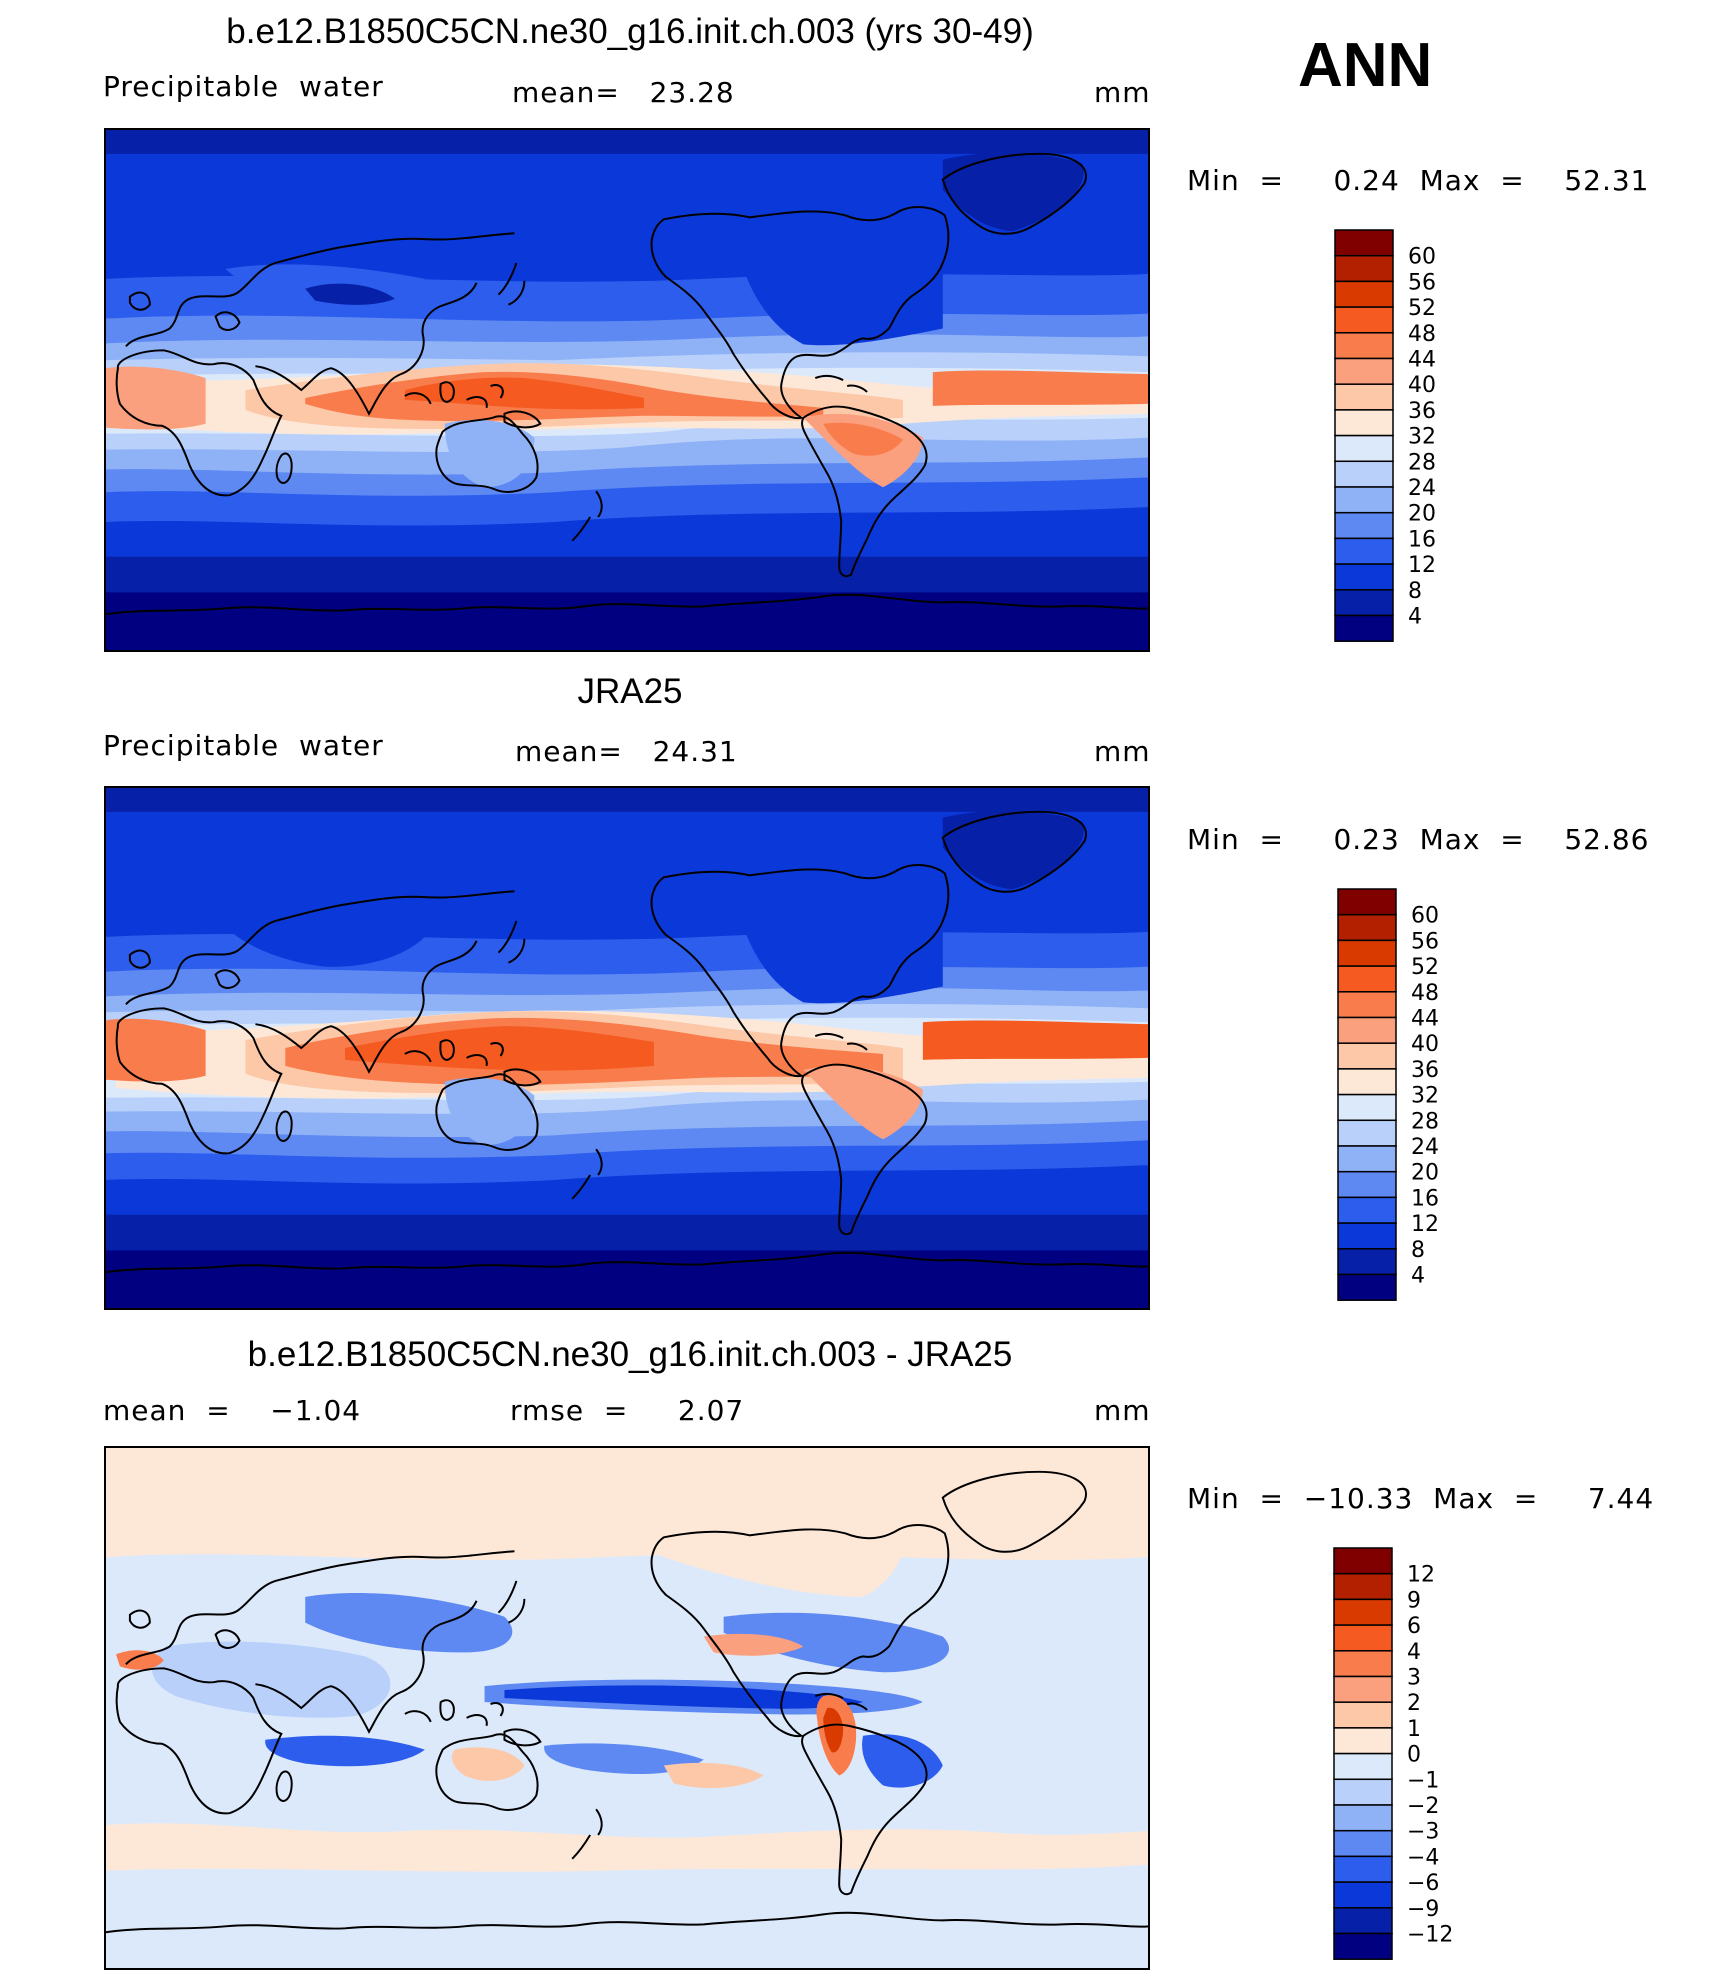 The height and width of the screenshot is (1981, 1710). What do you see at coordinates (1423, 1883) in the screenshot?
I see `colorbar-tick-label: −6` at bounding box center [1423, 1883].